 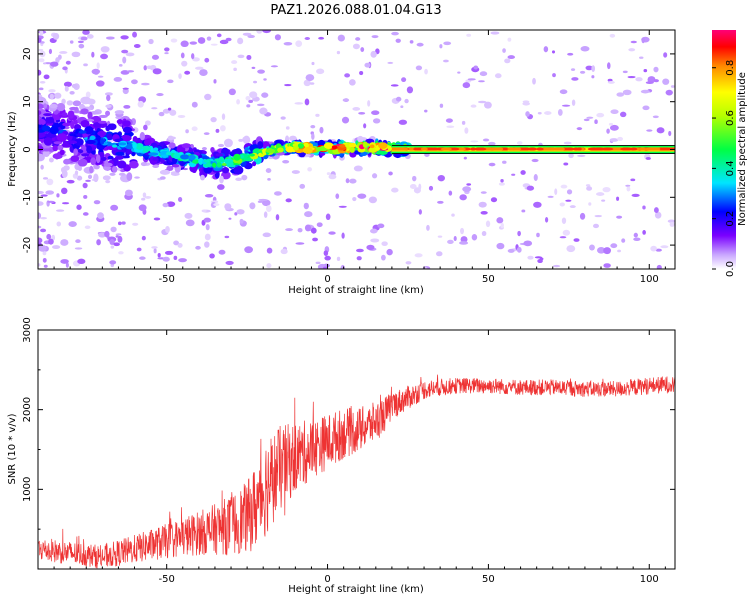 I want to click on y-tick-label: 0, so click(x=27, y=149).